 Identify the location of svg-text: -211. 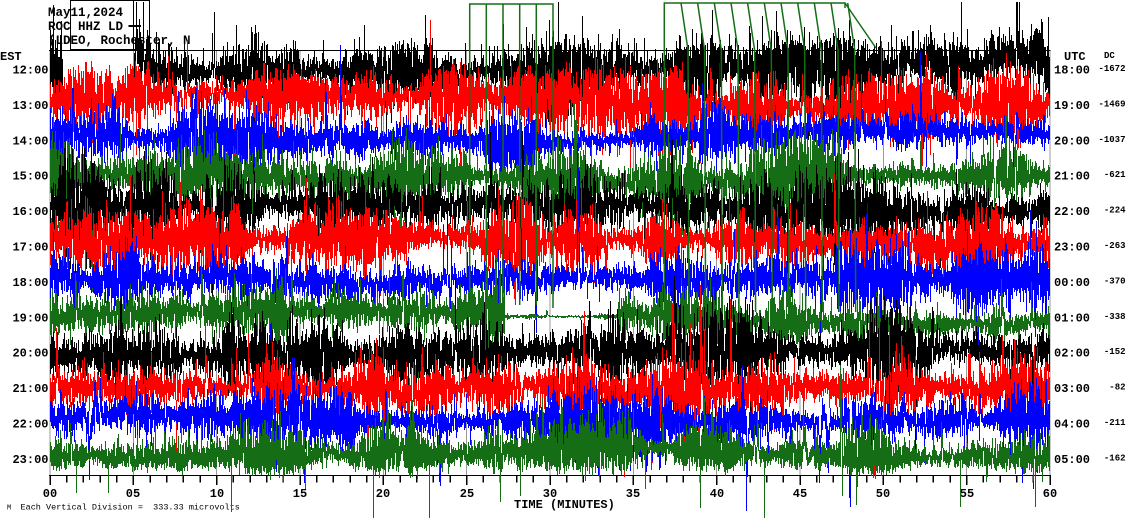
(1115, 423).